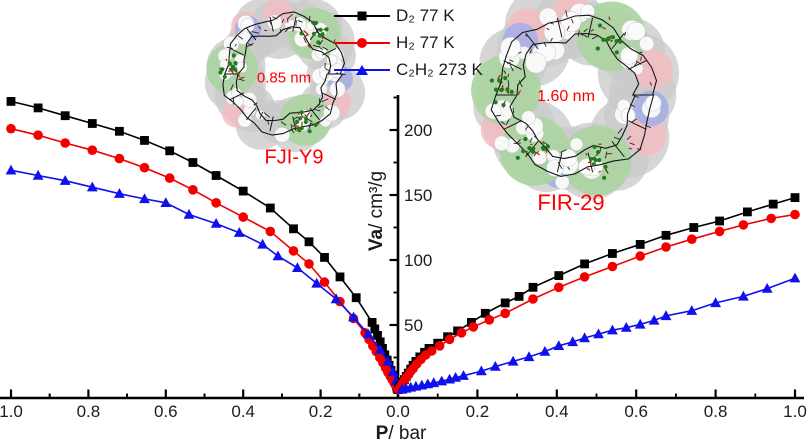 Image resolution: width=807 pixels, height=448 pixels. I want to click on legend-item-d2: D₂ 77 K, so click(408, 15).